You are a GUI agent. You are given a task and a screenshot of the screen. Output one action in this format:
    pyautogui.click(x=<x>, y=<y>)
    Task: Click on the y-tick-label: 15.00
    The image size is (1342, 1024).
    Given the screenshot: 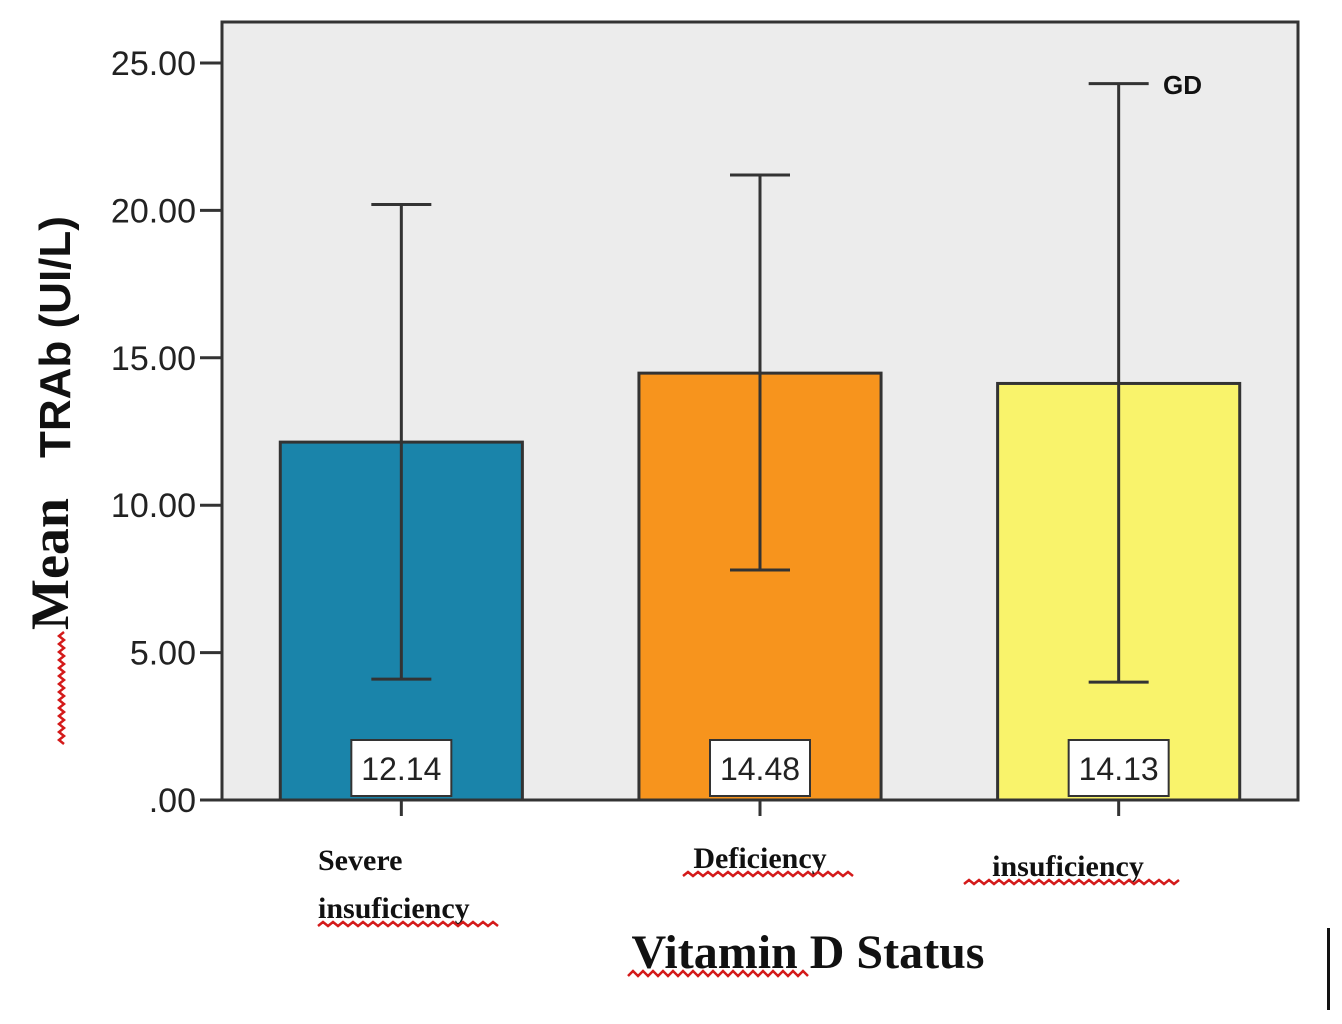 What is the action you would take?
    pyautogui.click(x=153, y=359)
    